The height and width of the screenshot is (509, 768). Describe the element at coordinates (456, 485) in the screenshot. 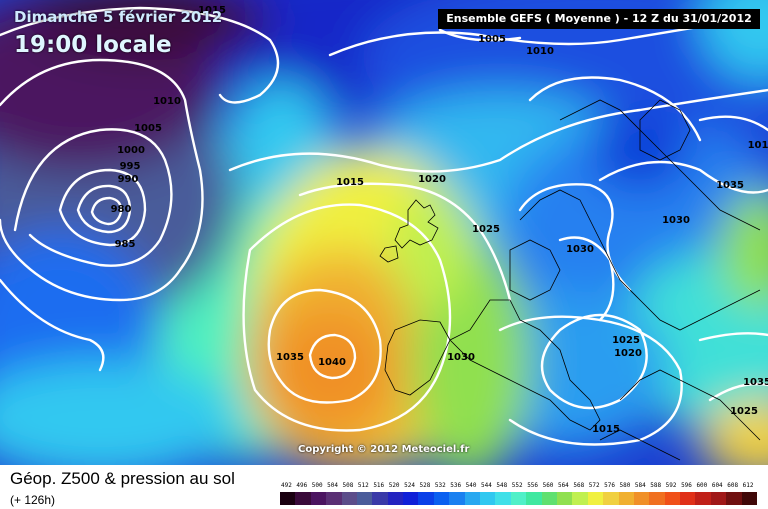

I see `scale-tick-label: 536` at that location.